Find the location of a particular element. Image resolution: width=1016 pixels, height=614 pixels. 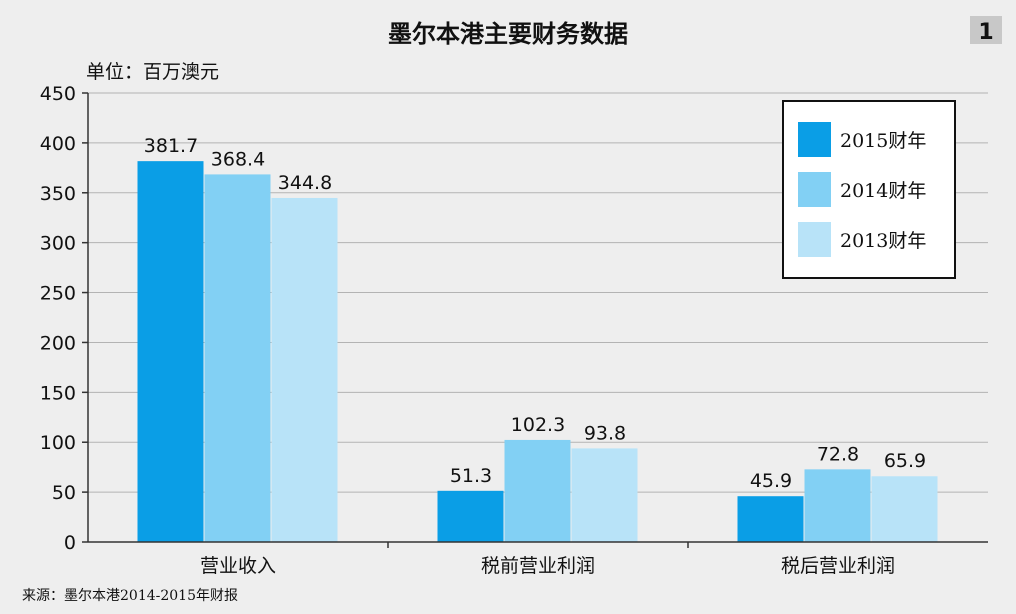

page-badge: 1 is located at coordinates (986, 30).